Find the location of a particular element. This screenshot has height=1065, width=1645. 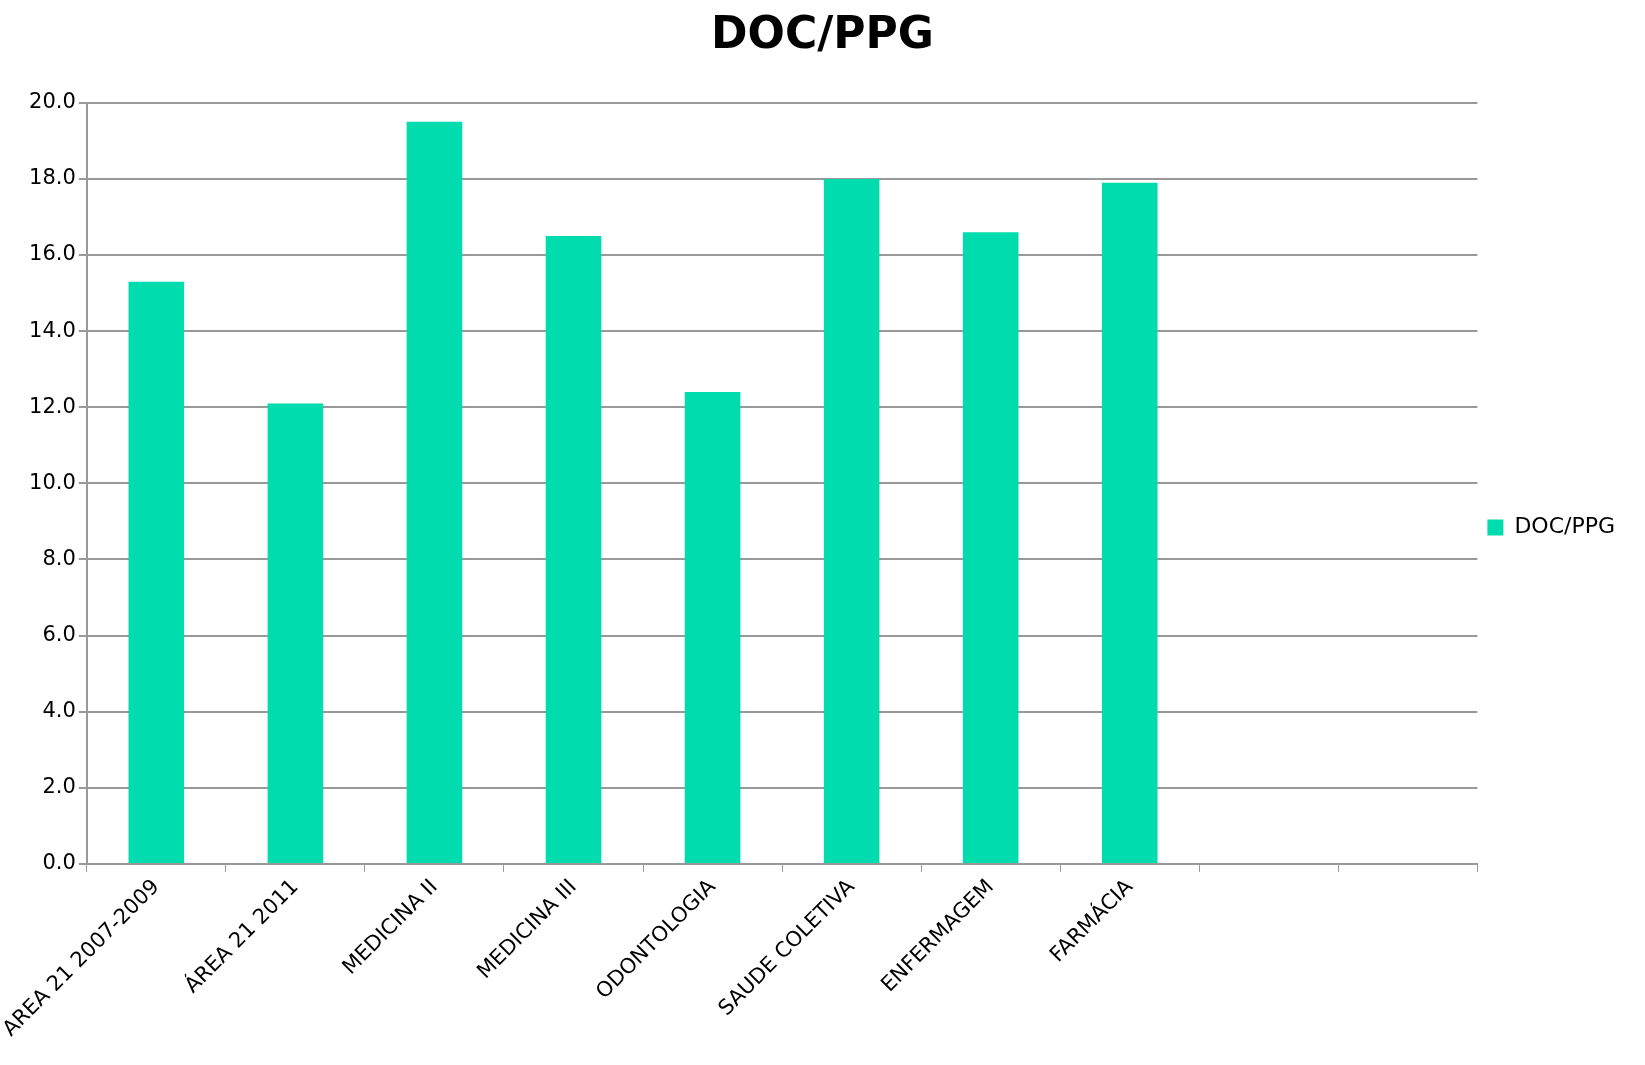

y-tick-label: 20.0 is located at coordinates (52, 101).